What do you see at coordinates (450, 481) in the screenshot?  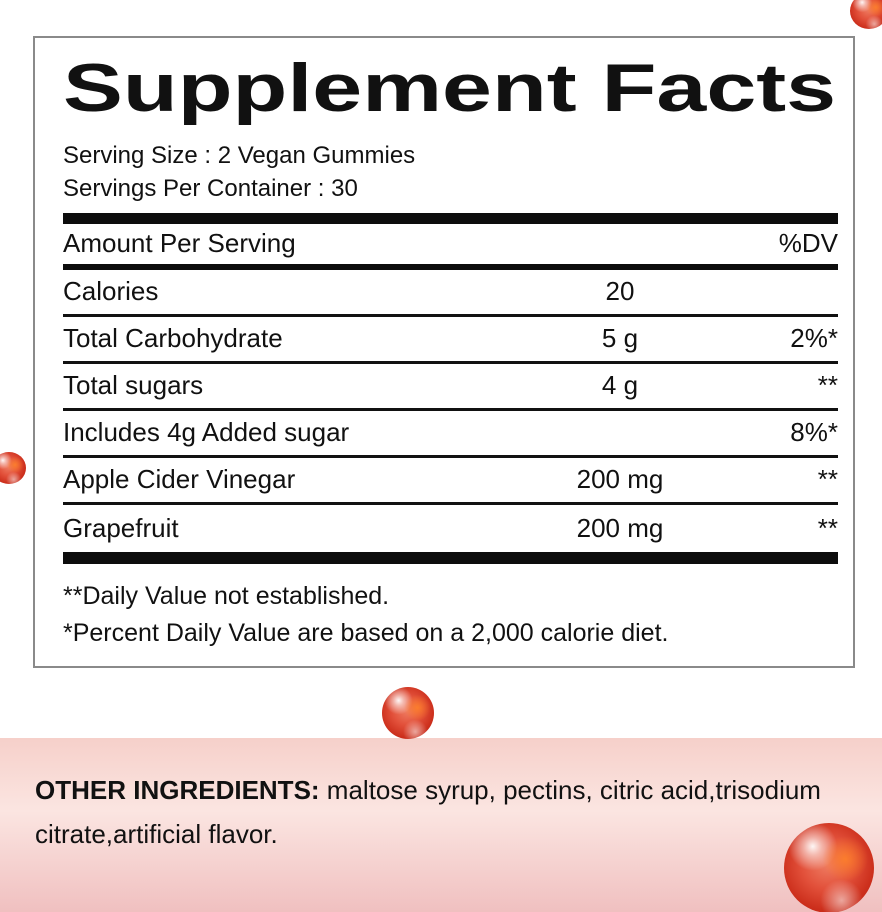 I see `table-row: Apple Cider Vinegar 200 mg **` at bounding box center [450, 481].